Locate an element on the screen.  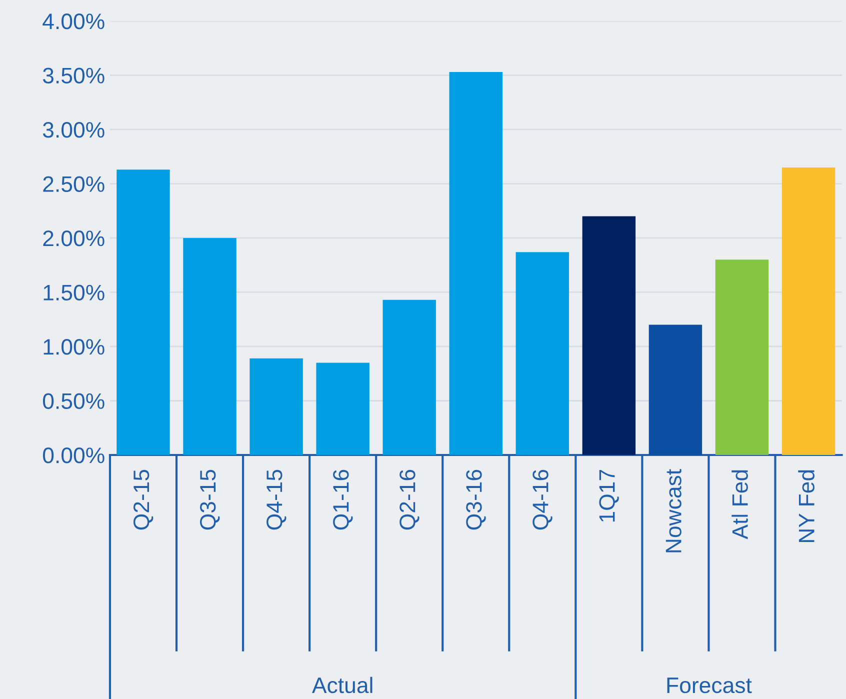
y-tick-label: 3.50% is located at coordinates (73, 76).